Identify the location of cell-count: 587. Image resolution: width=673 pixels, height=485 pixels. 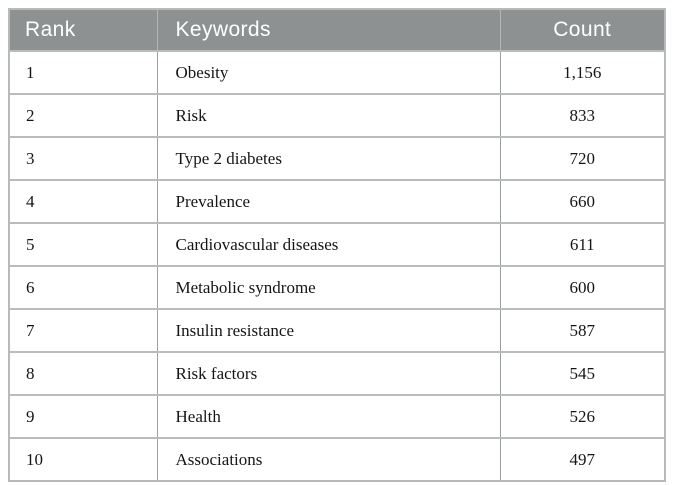
(581, 330).